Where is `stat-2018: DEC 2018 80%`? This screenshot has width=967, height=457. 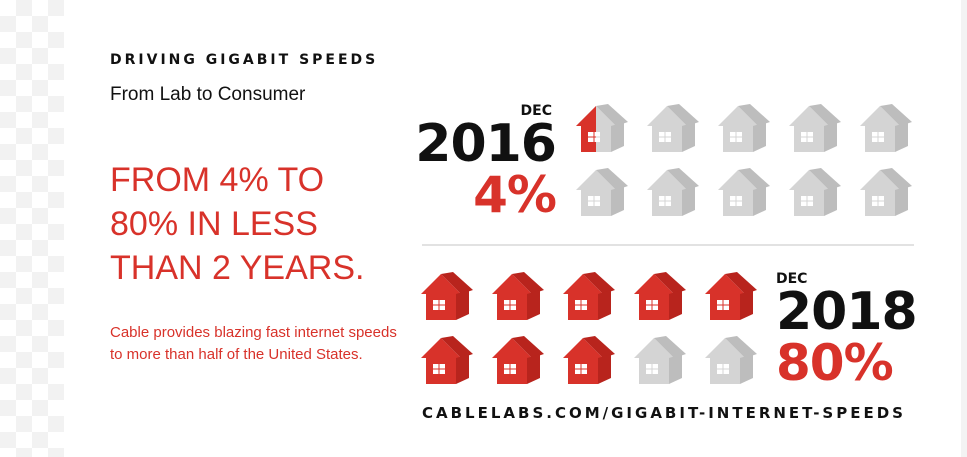
stat-2018: DEC 2018 80% is located at coordinates (847, 331).